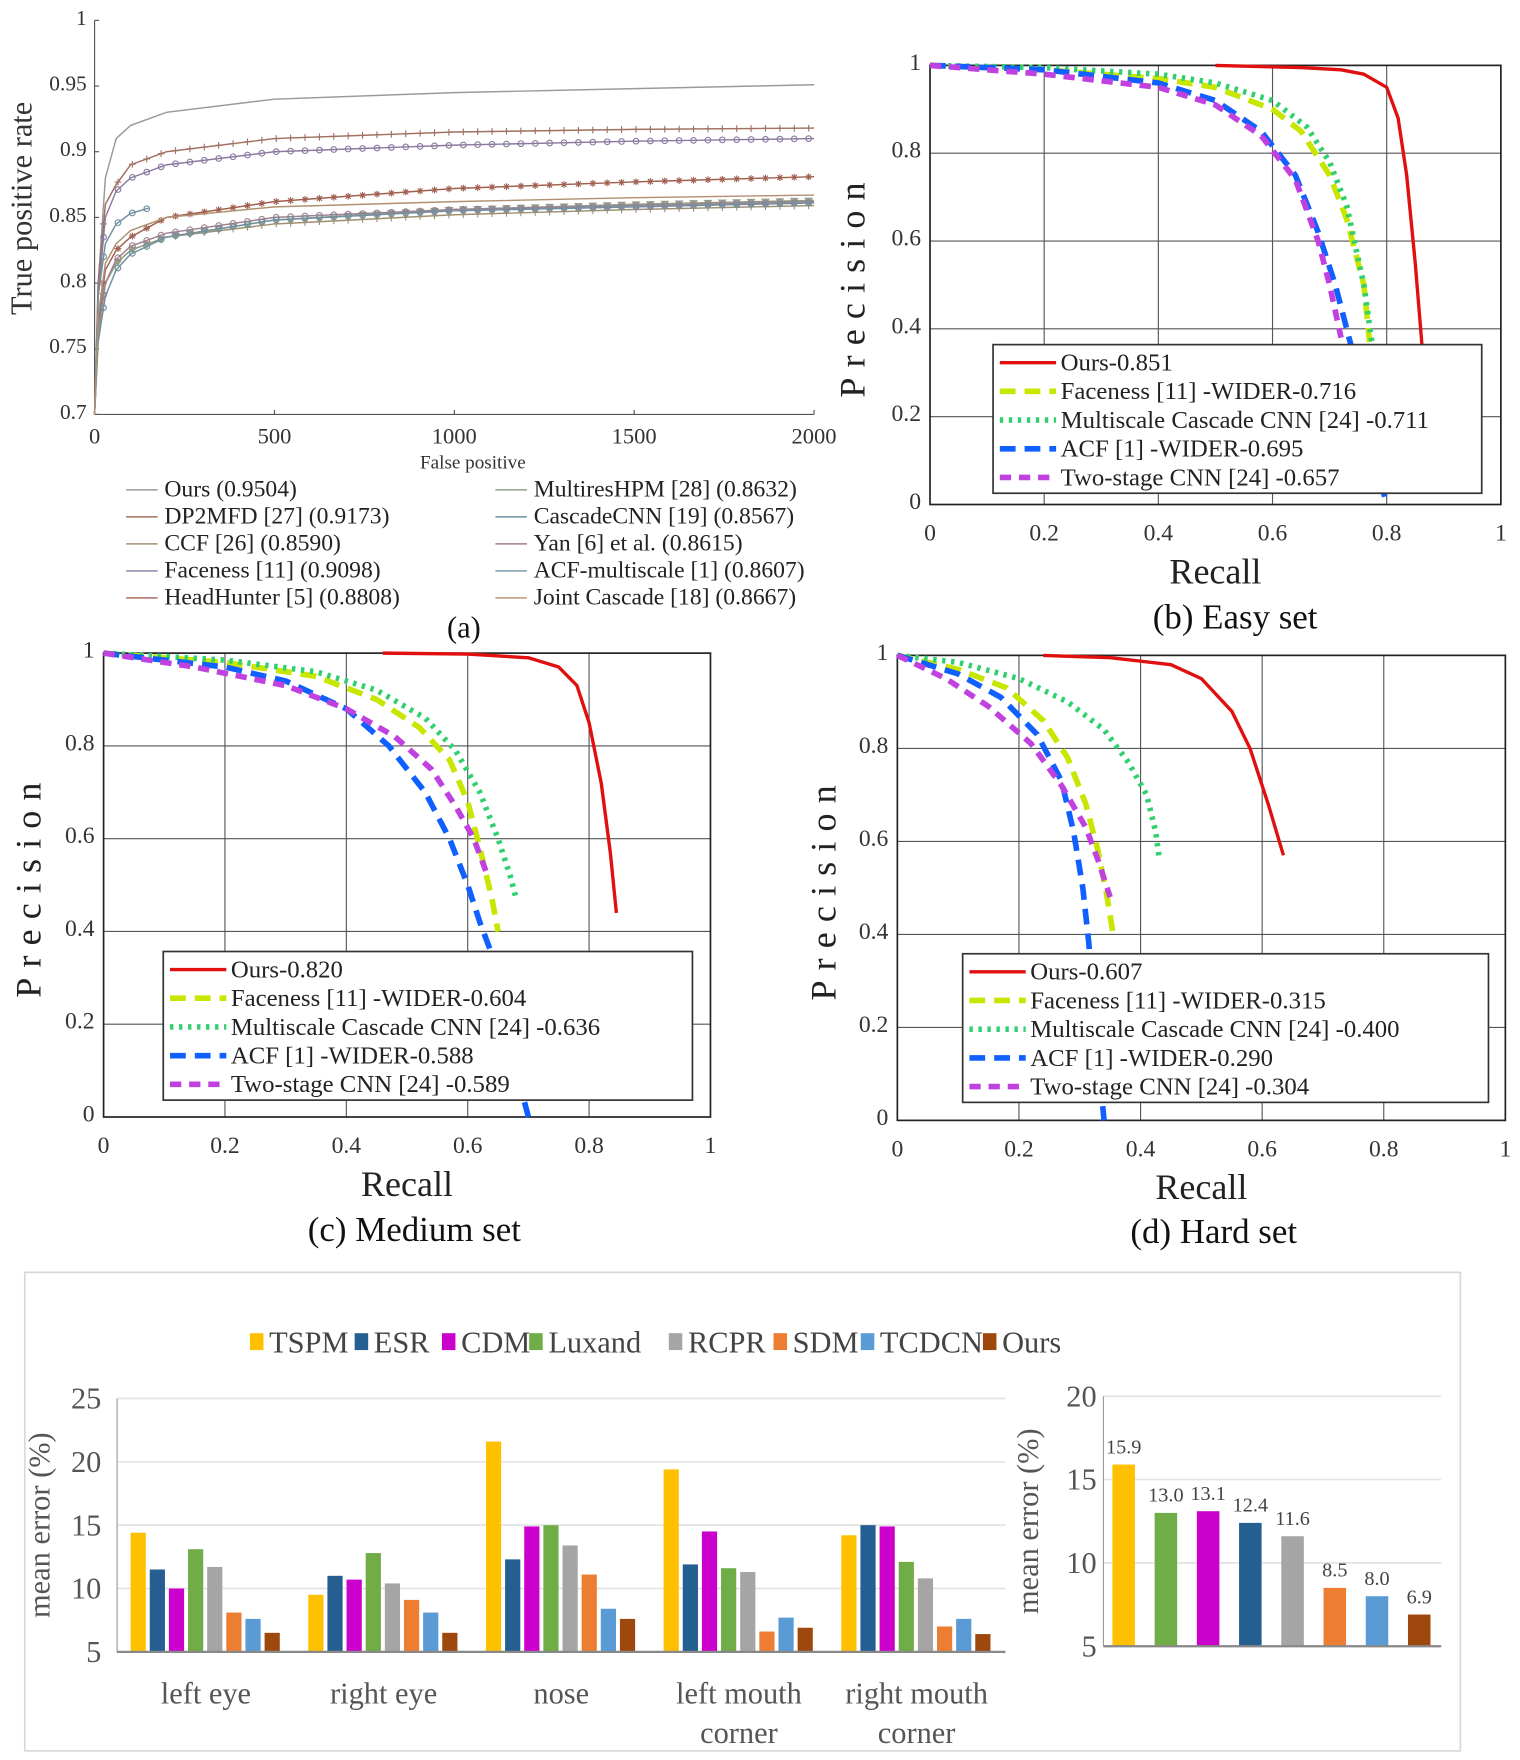 The width and height of the screenshot is (1520, 1760). Describe the element at coordinates (906, 151) in the screenshot. I see `y-tick-label: 0.8` at that location.